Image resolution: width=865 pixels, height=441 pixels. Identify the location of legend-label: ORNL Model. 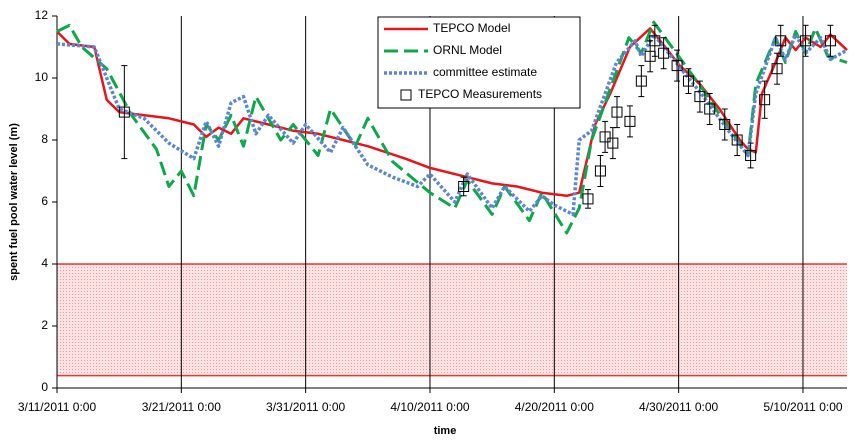
(467, 50).